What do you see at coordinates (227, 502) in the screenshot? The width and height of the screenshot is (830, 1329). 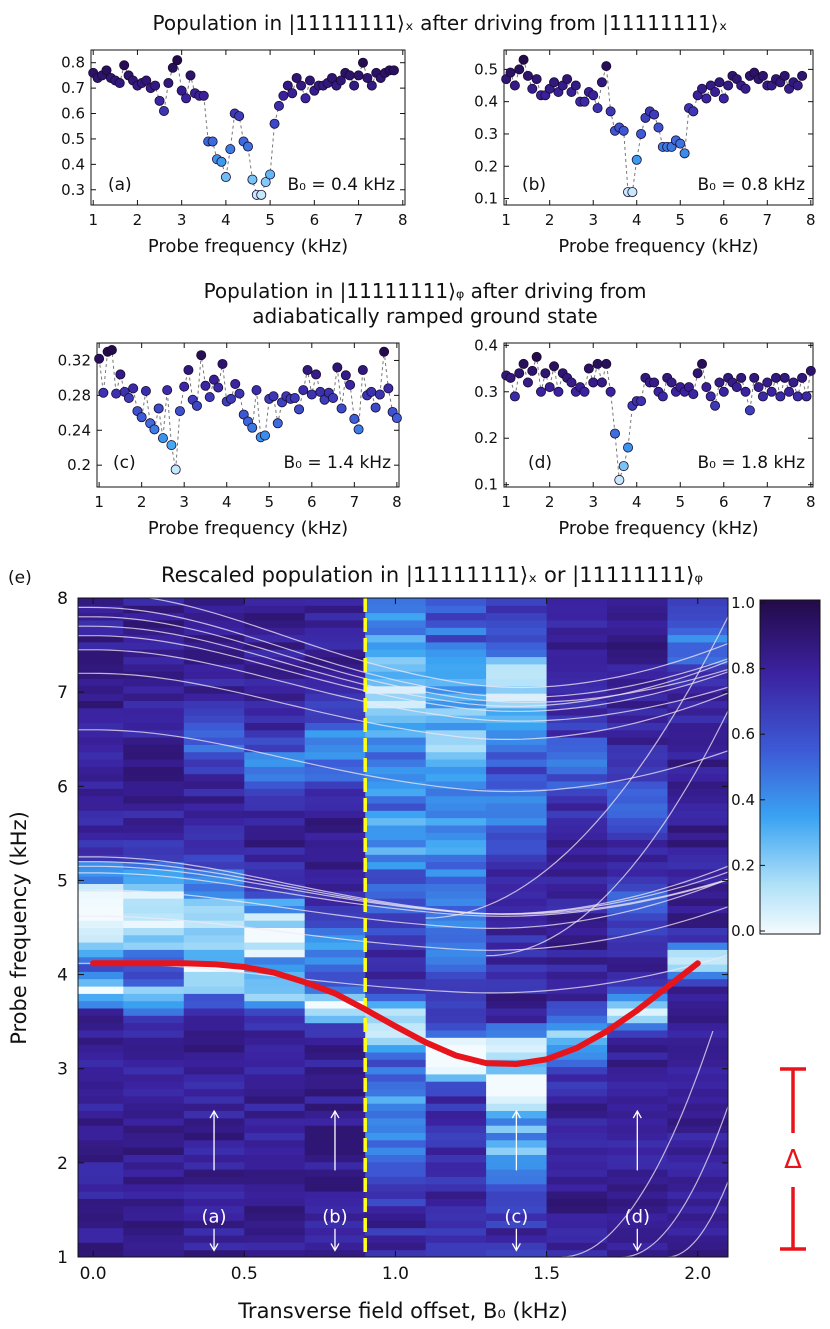 I see `x-tick-label: 4` at bounding box center [227, 502].